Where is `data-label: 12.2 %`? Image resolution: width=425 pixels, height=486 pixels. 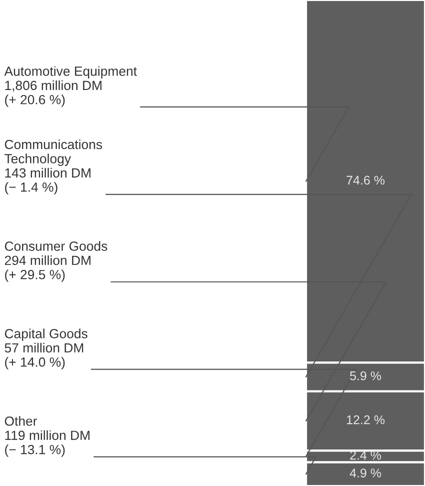
data-label: 12.2 % is located at coordinates (365, 419).